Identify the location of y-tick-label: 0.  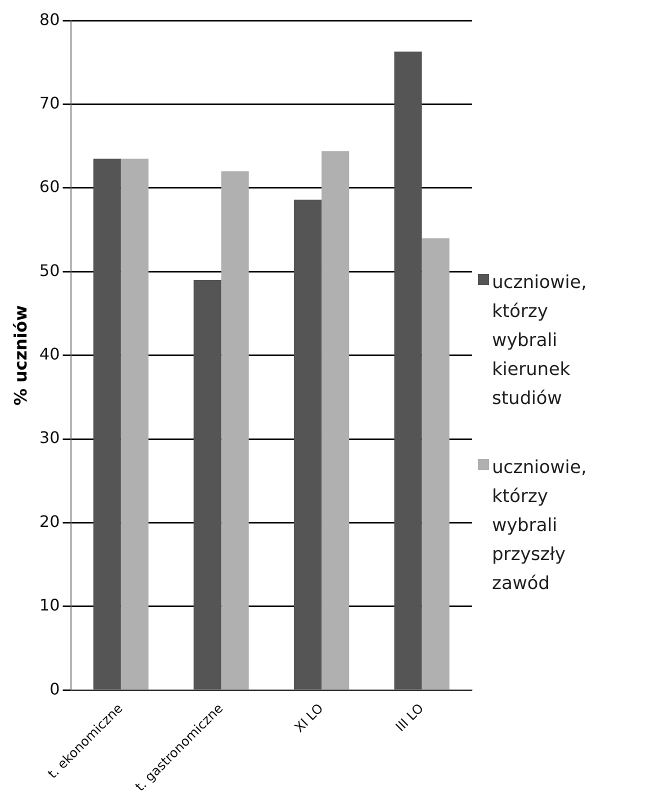
(55, 688).